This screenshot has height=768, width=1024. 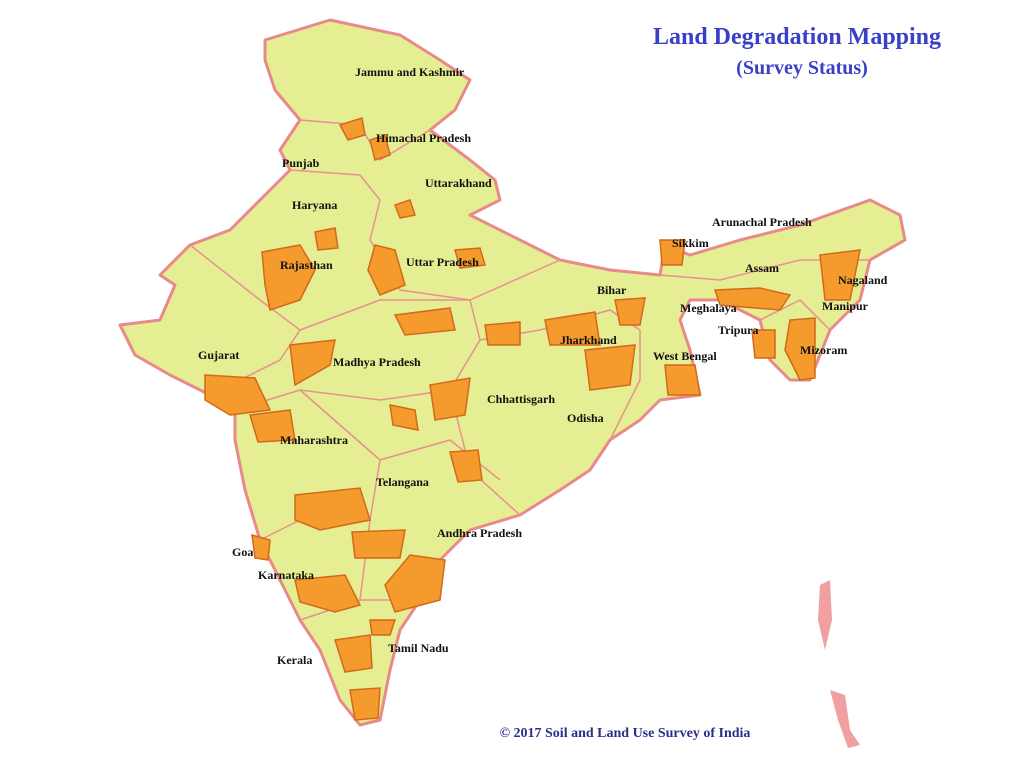 I want to click on state-label: Assam, so click(x=762, y=268).